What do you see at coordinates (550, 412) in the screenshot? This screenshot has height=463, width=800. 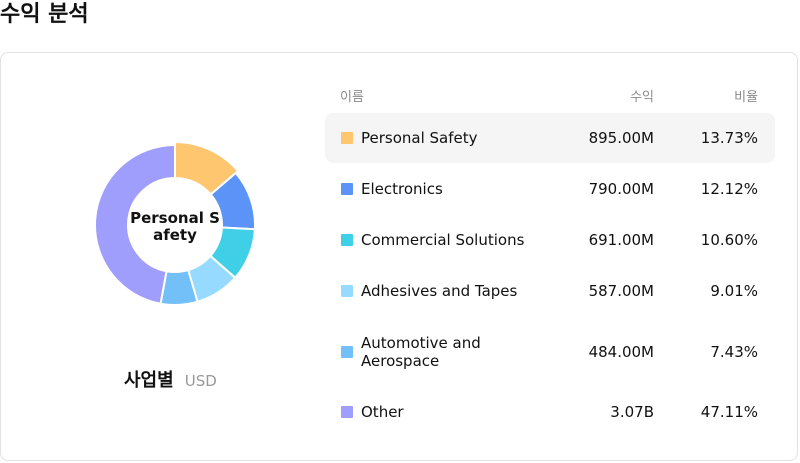 I see `legend-row: Other 3.07B 47.11%` at bounding box center [550, 412].